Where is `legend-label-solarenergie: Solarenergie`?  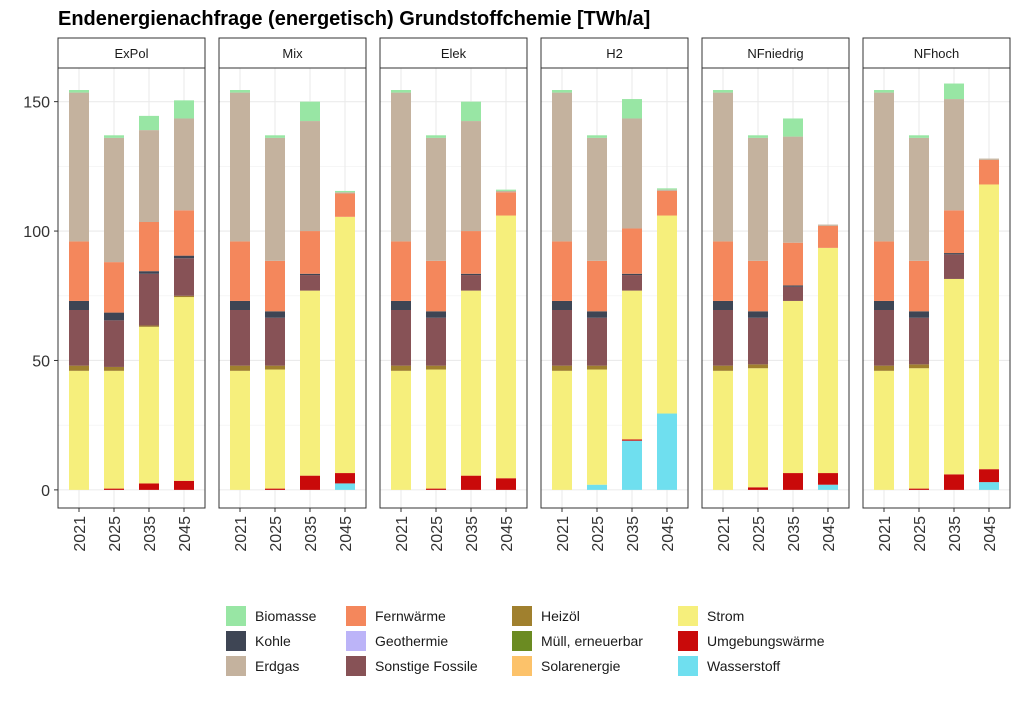 legend-label-solarenergie: Solarenergie is located at coordinates (581, 666).